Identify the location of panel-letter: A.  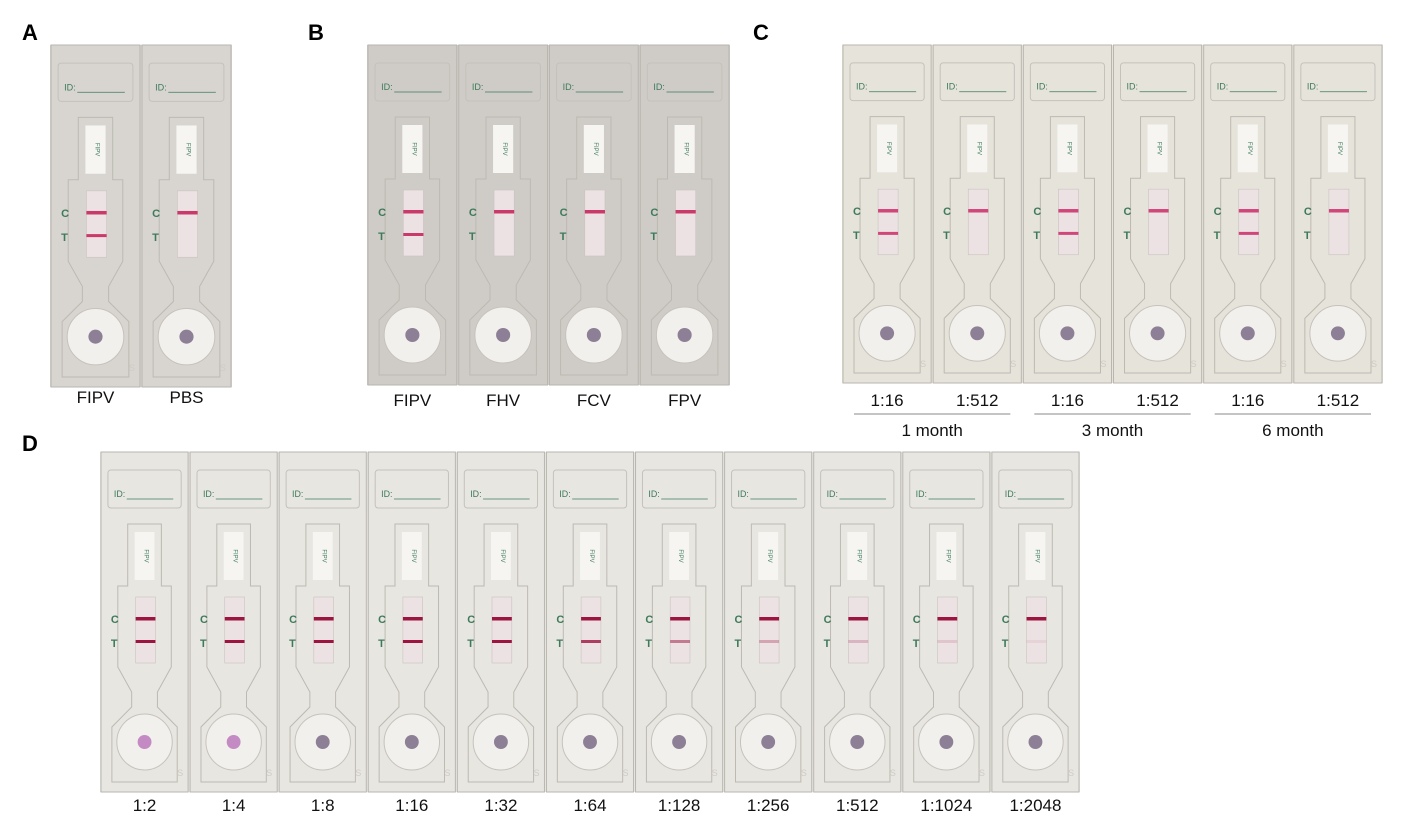
(30, 32).